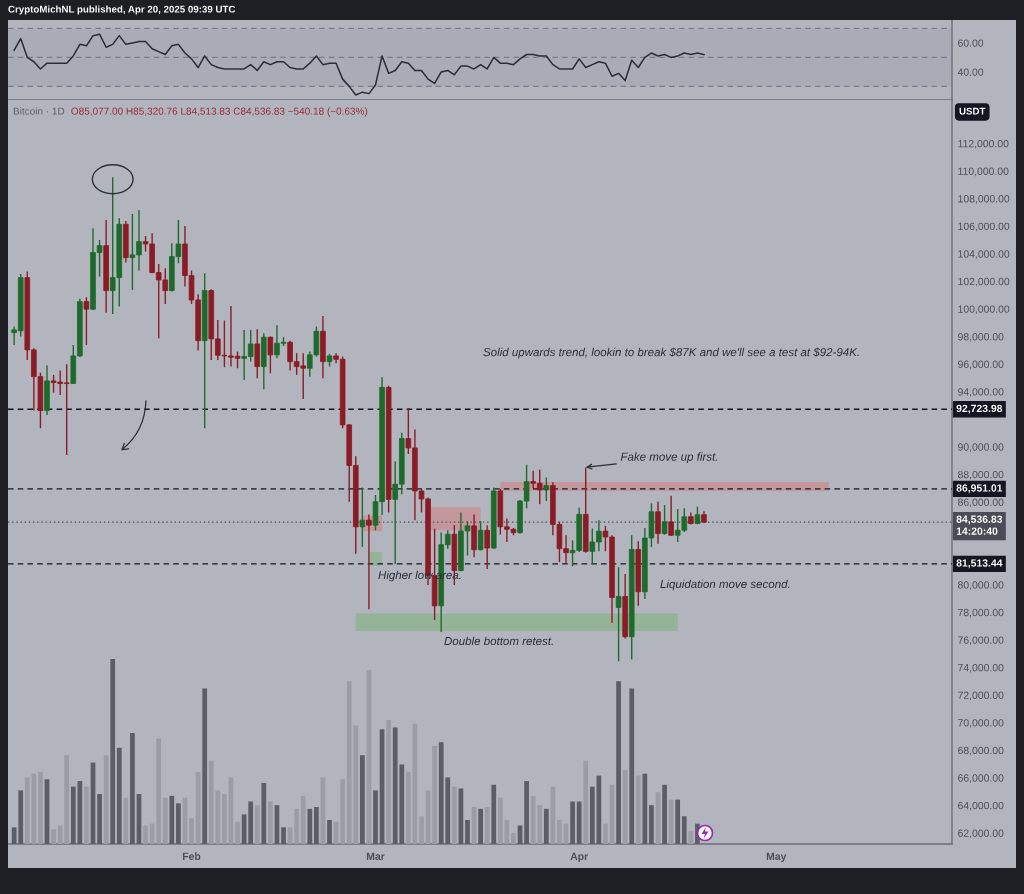 Image resolution: width=1024 pixels, height=894 pixels. I want to click on ref-line-label: 81,513.44, so click(979, 564).